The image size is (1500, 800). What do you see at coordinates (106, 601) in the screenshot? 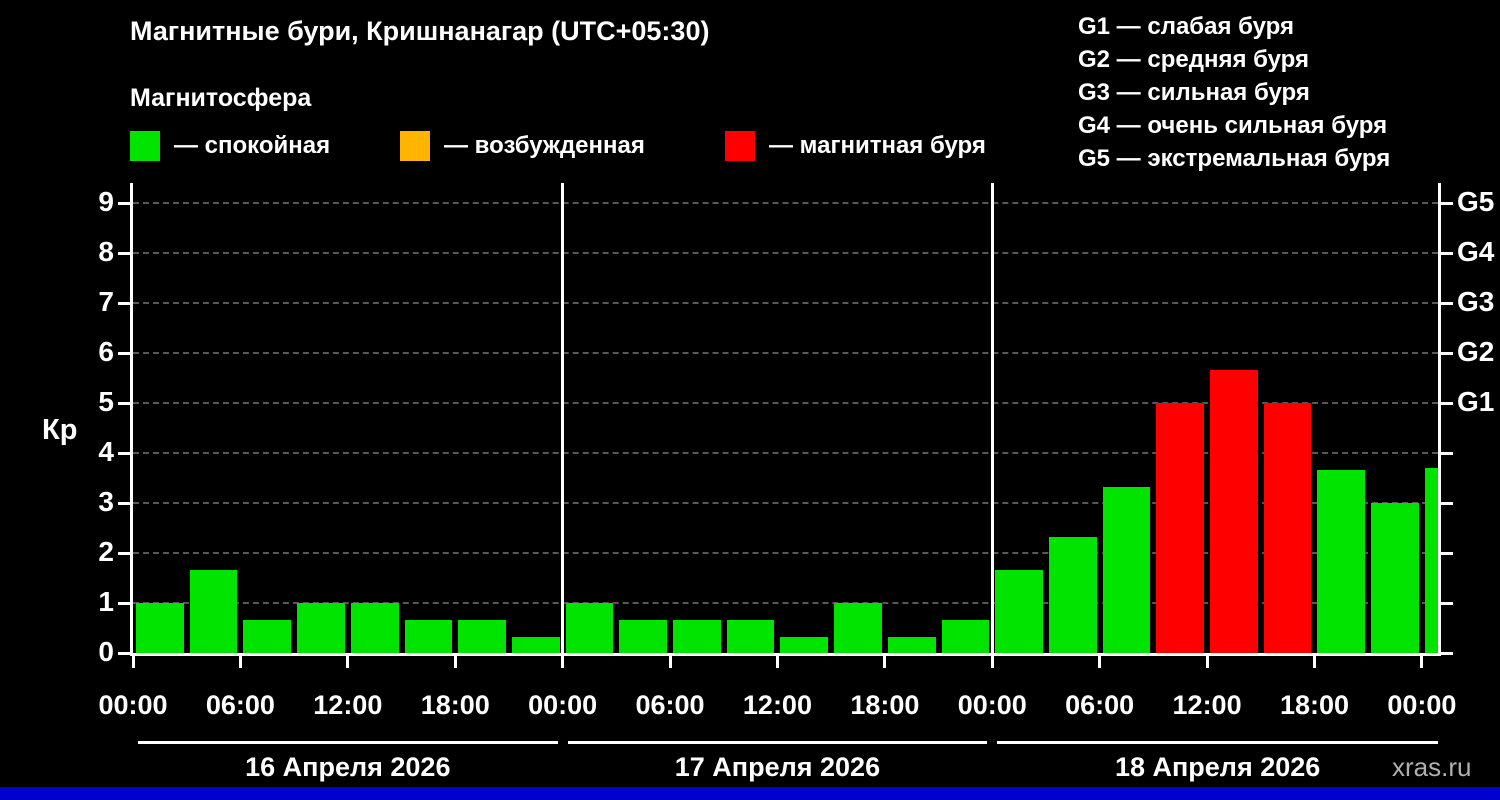
I see `y-tick-label: 1` at bounding box center [106, 601].